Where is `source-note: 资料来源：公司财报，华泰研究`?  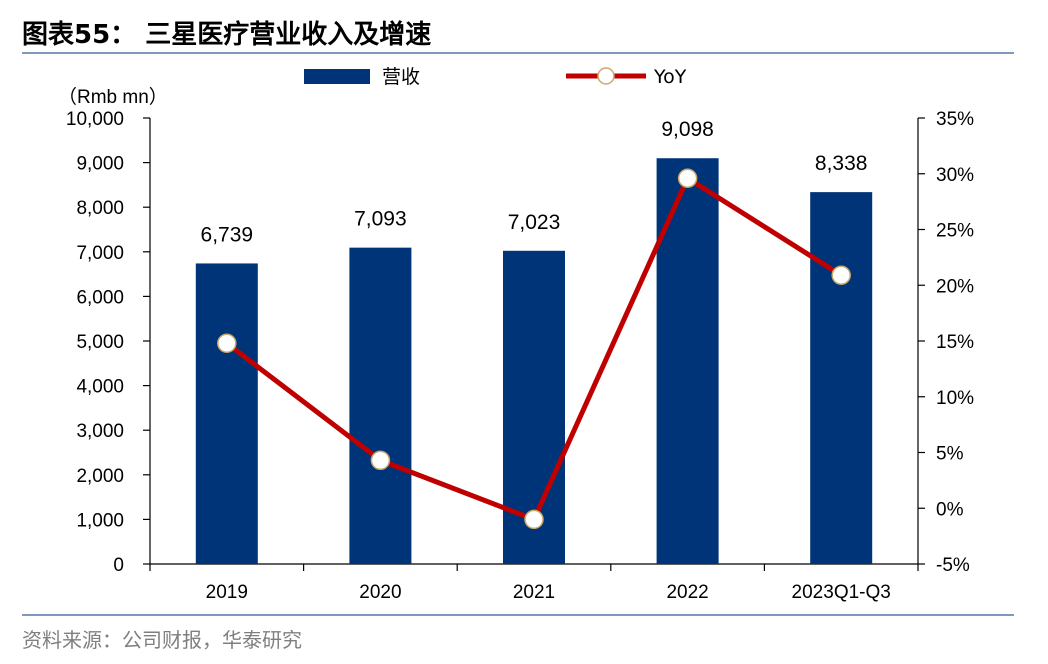 source-note: 资料来源：公司财报，华泰研究 is located at coordinates (162, 640).